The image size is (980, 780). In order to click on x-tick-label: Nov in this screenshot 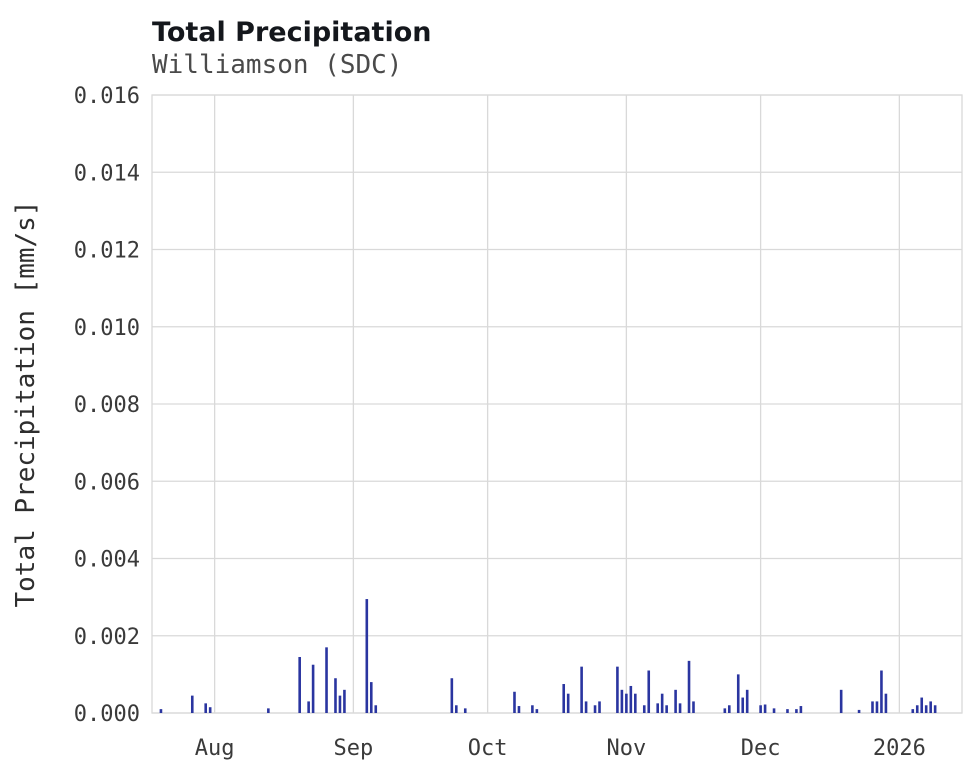, I will do `click(626, 748)`.